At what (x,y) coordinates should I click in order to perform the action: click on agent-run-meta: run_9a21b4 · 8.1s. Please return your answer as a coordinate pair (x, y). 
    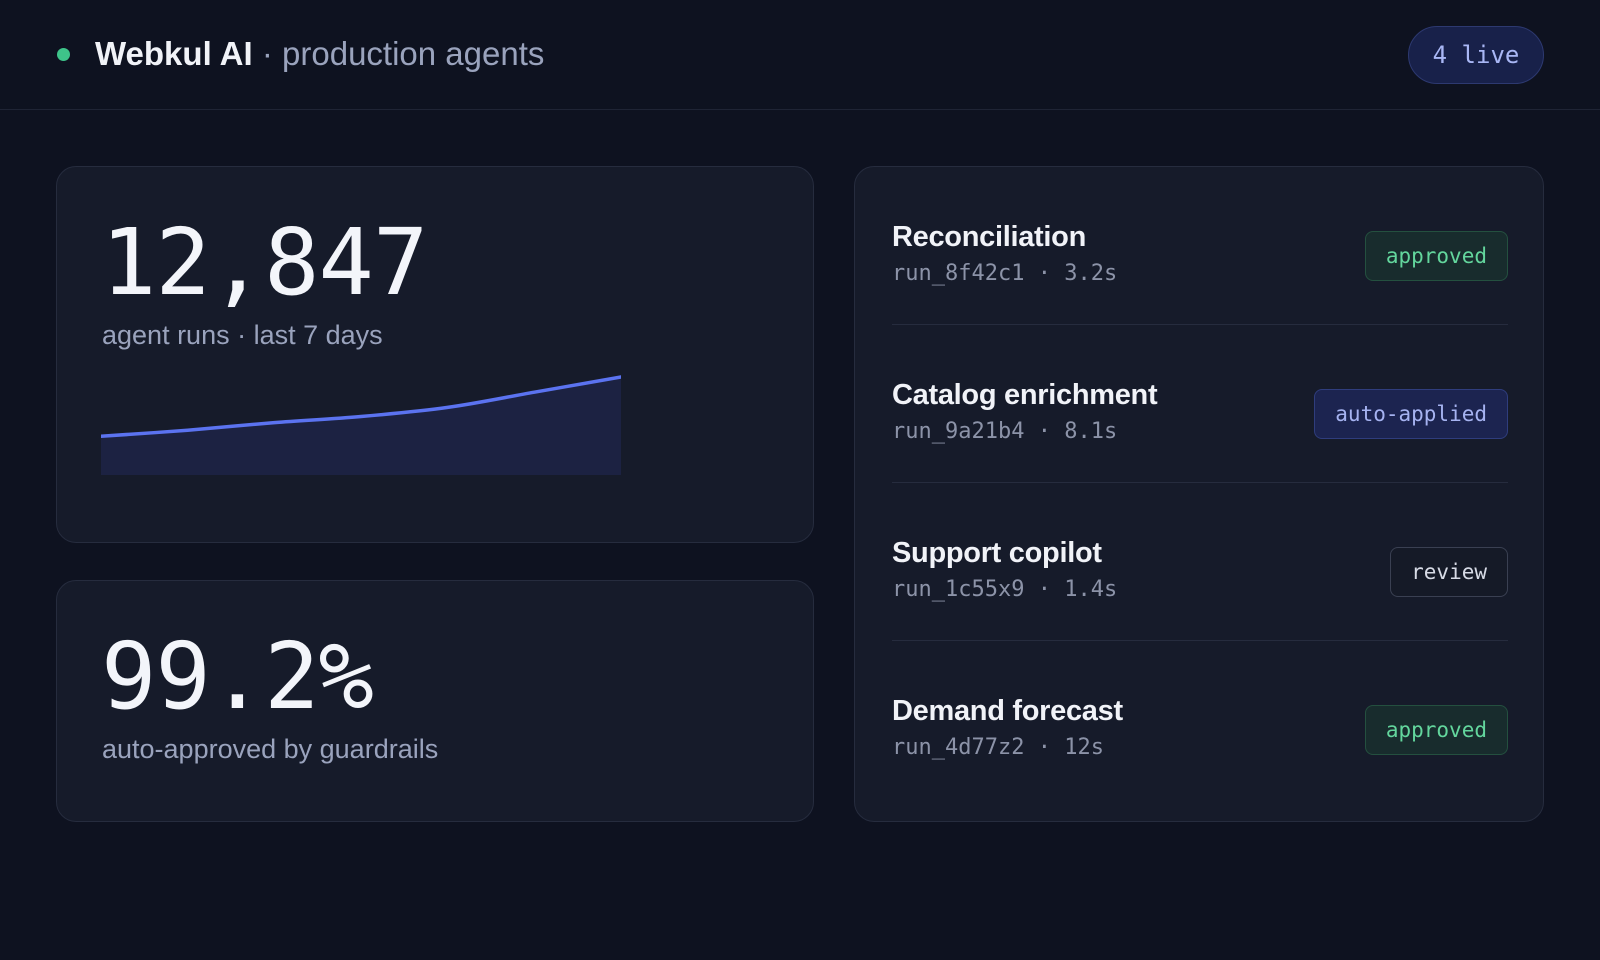
    Looking at the image, I should click on (1005, 431).